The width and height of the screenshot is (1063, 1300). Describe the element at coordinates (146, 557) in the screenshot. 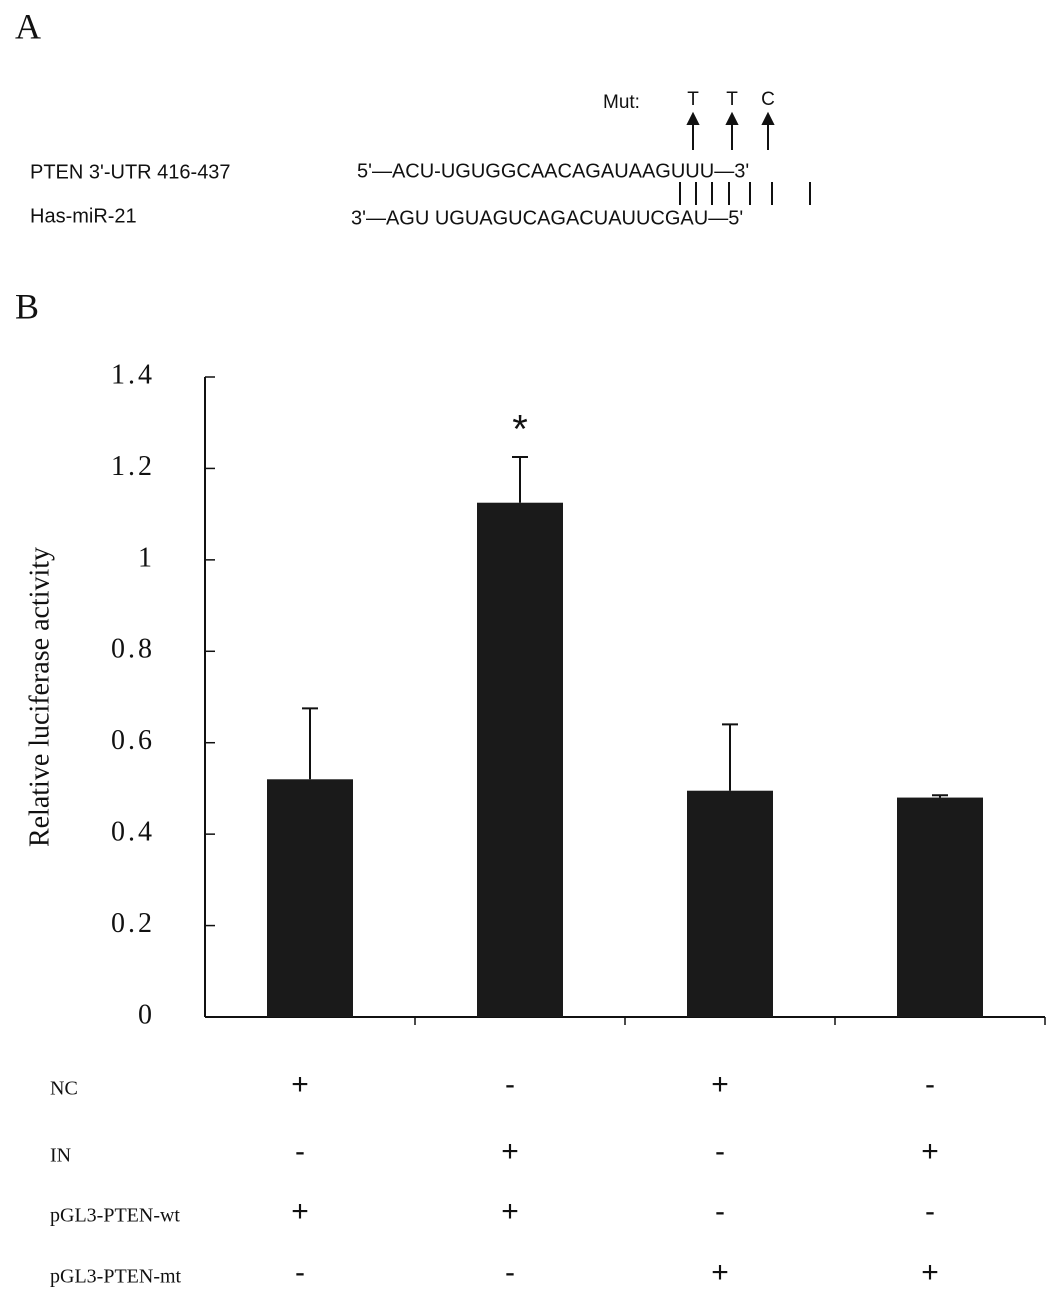

I see `y-tick-label: 1` at that location.